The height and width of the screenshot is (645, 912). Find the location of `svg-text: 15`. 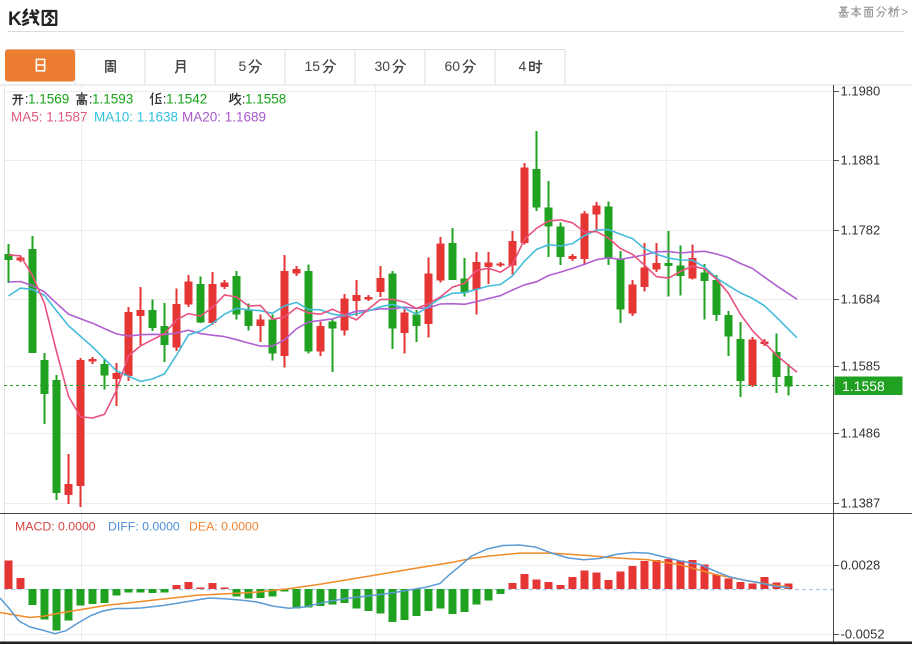

svg-text: 15 is located at coordinates (313, 66).